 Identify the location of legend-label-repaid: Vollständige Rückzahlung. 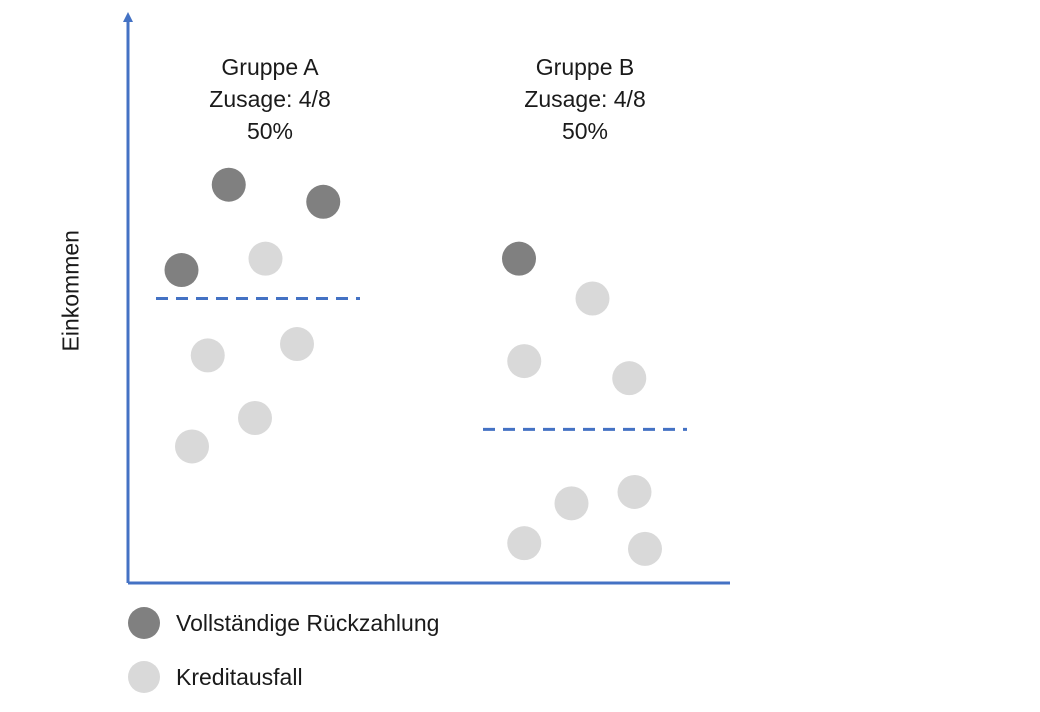
(308, 622).